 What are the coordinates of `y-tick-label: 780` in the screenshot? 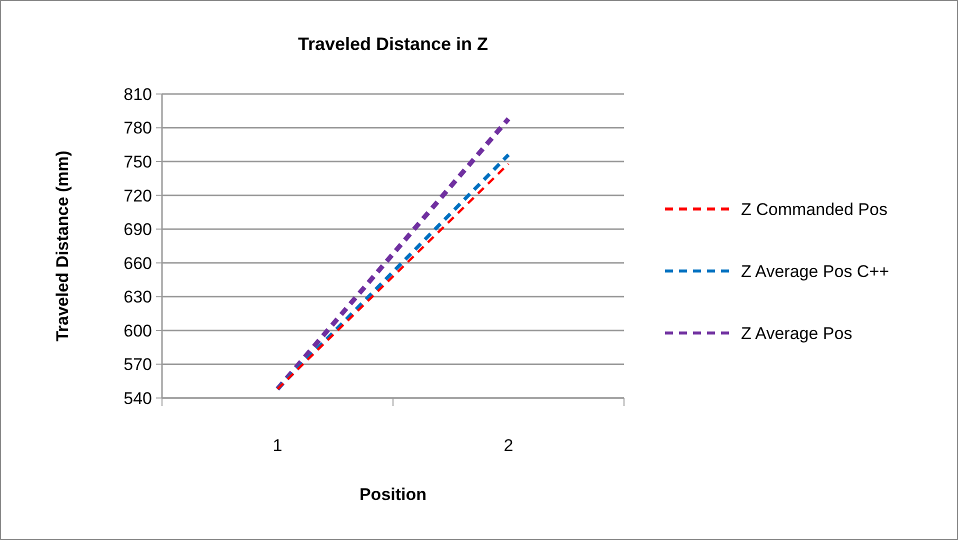 It's located at (138, 128).